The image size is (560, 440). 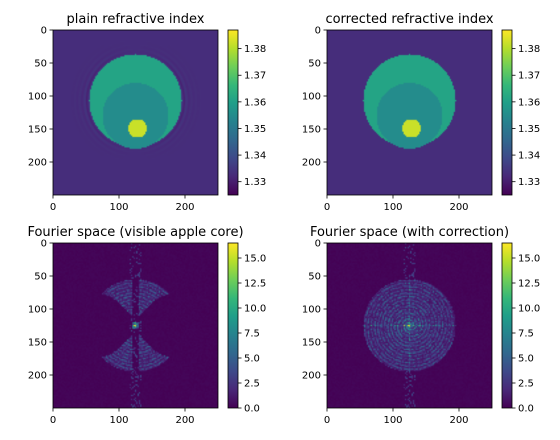 I want to click on chart-title: Fourier space (visible apple core), so click(x=135, y=232).